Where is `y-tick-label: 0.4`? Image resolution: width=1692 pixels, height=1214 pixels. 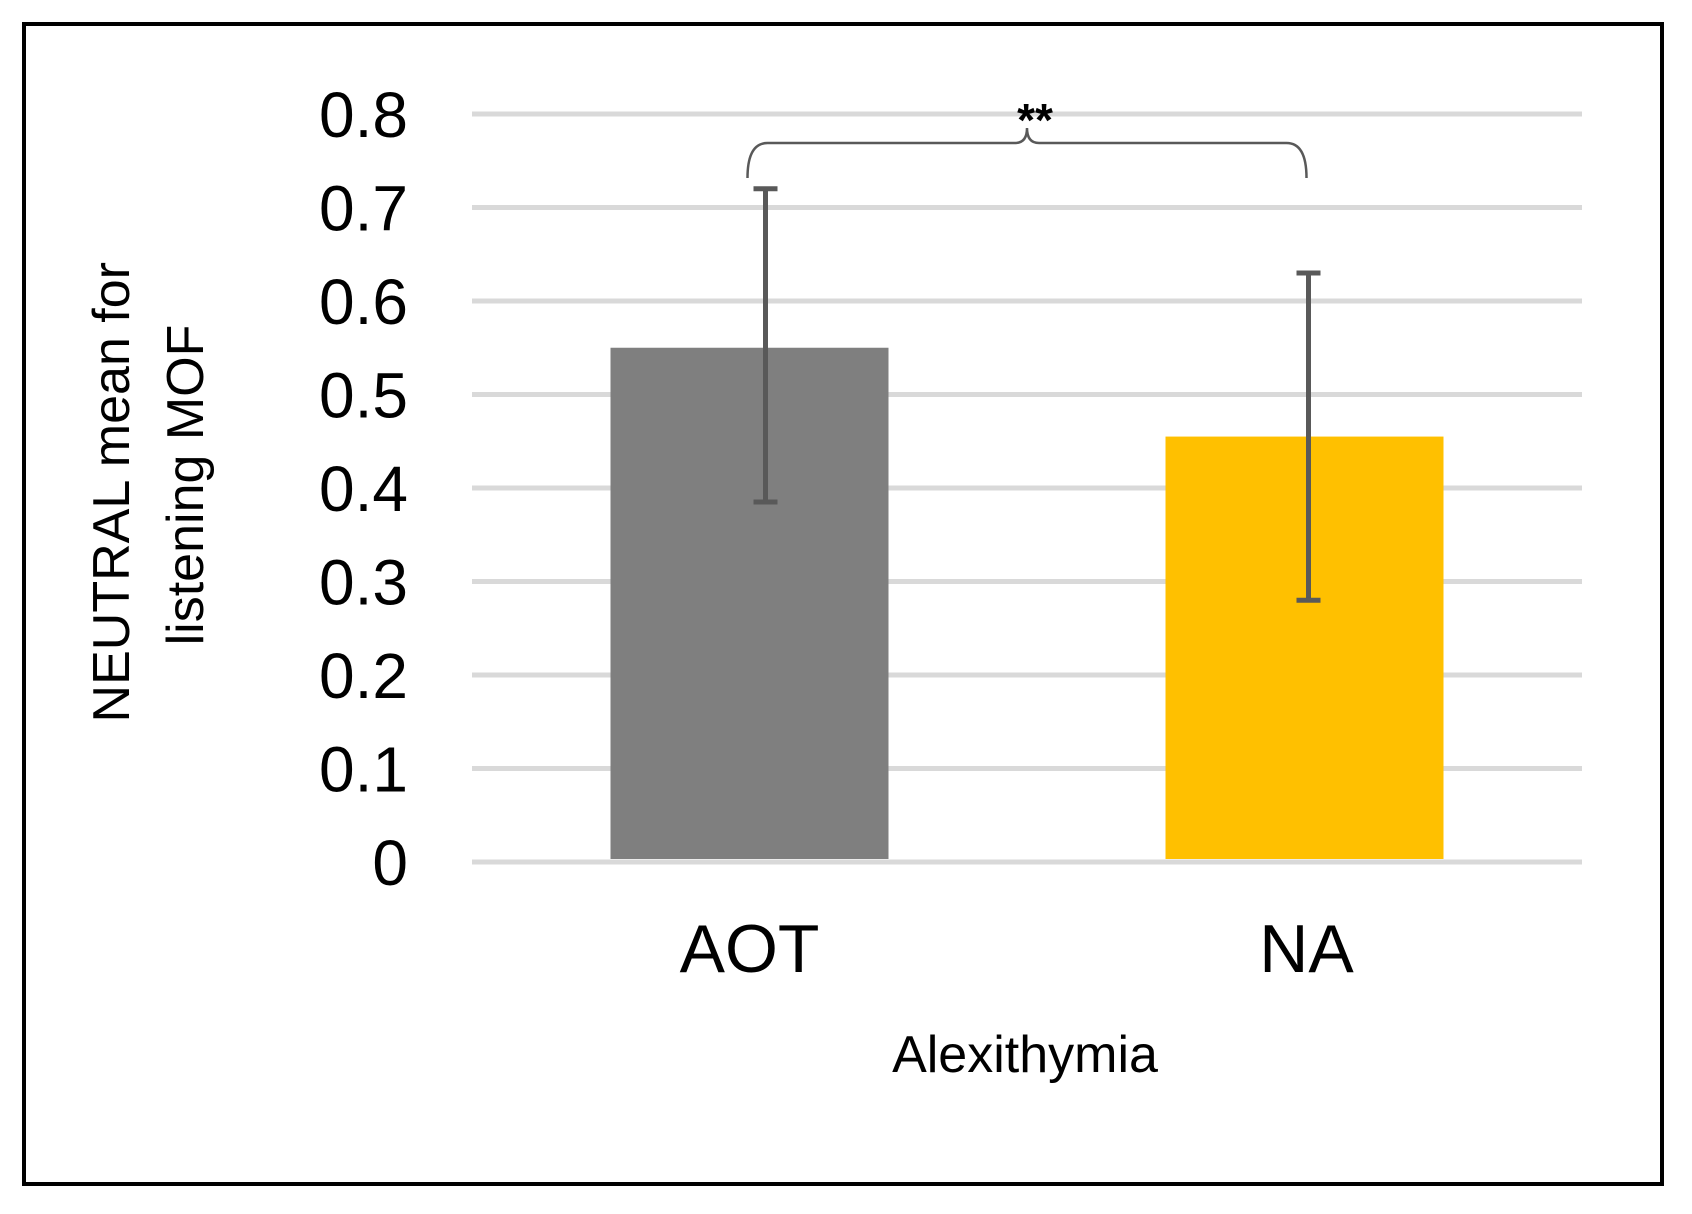
y-tick-label: 0.4 is located at coordinates (363, 489).